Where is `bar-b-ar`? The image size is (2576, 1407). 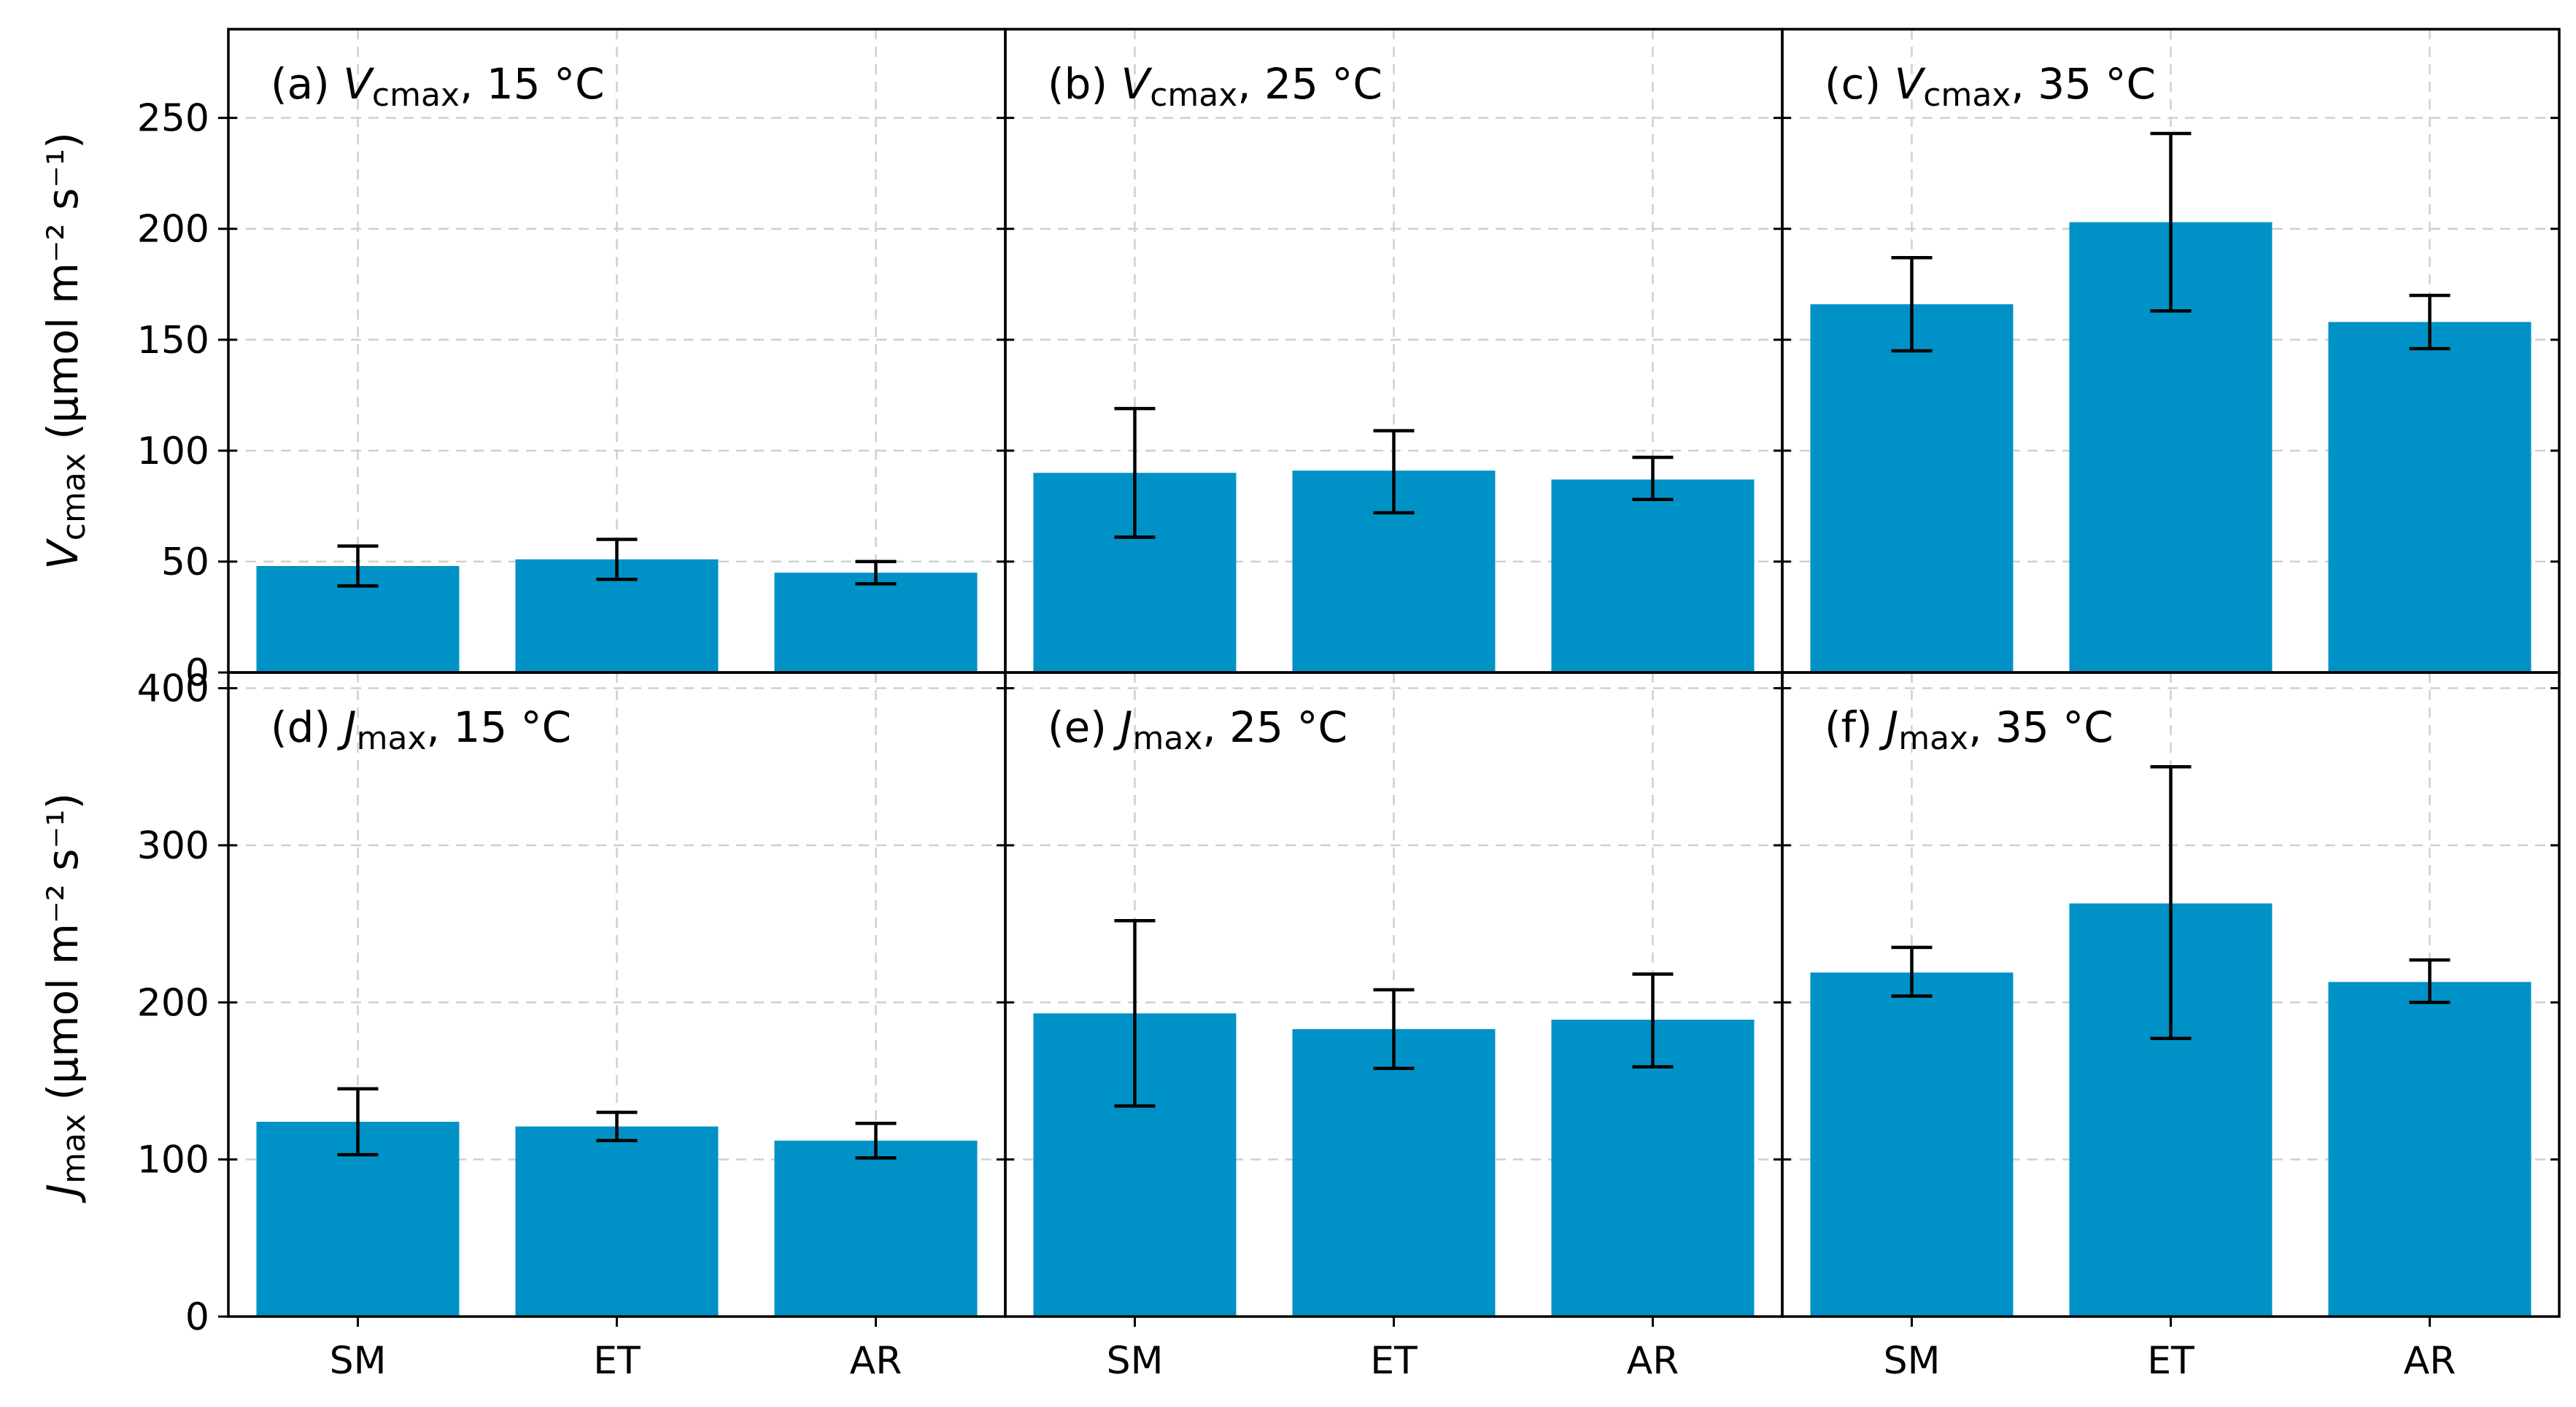 bar-b-ar is located at coordinates (1653, 576).